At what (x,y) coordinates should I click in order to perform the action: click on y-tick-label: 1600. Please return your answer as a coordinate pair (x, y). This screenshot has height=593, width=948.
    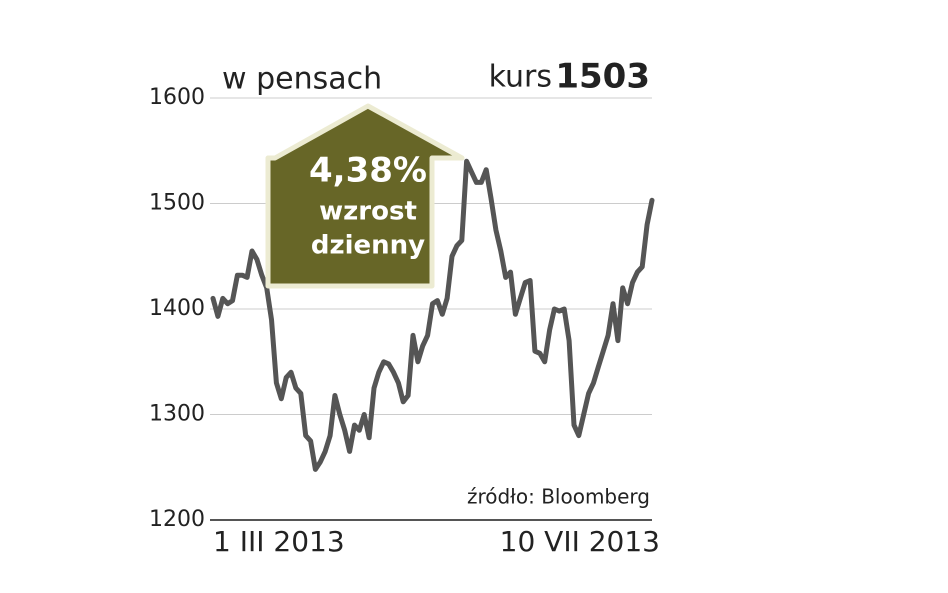
    Looking at the image, I should click on (177, 97).